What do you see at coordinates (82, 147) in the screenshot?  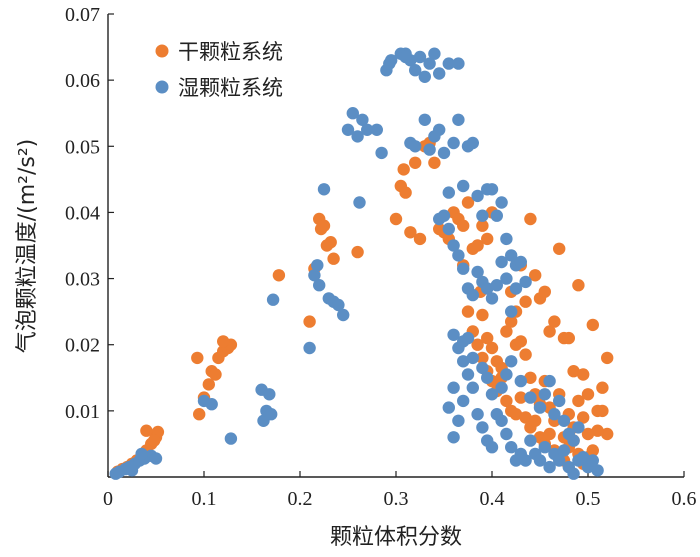 I see `y-tick-label: 0.05` at bounding box center [82, 147].